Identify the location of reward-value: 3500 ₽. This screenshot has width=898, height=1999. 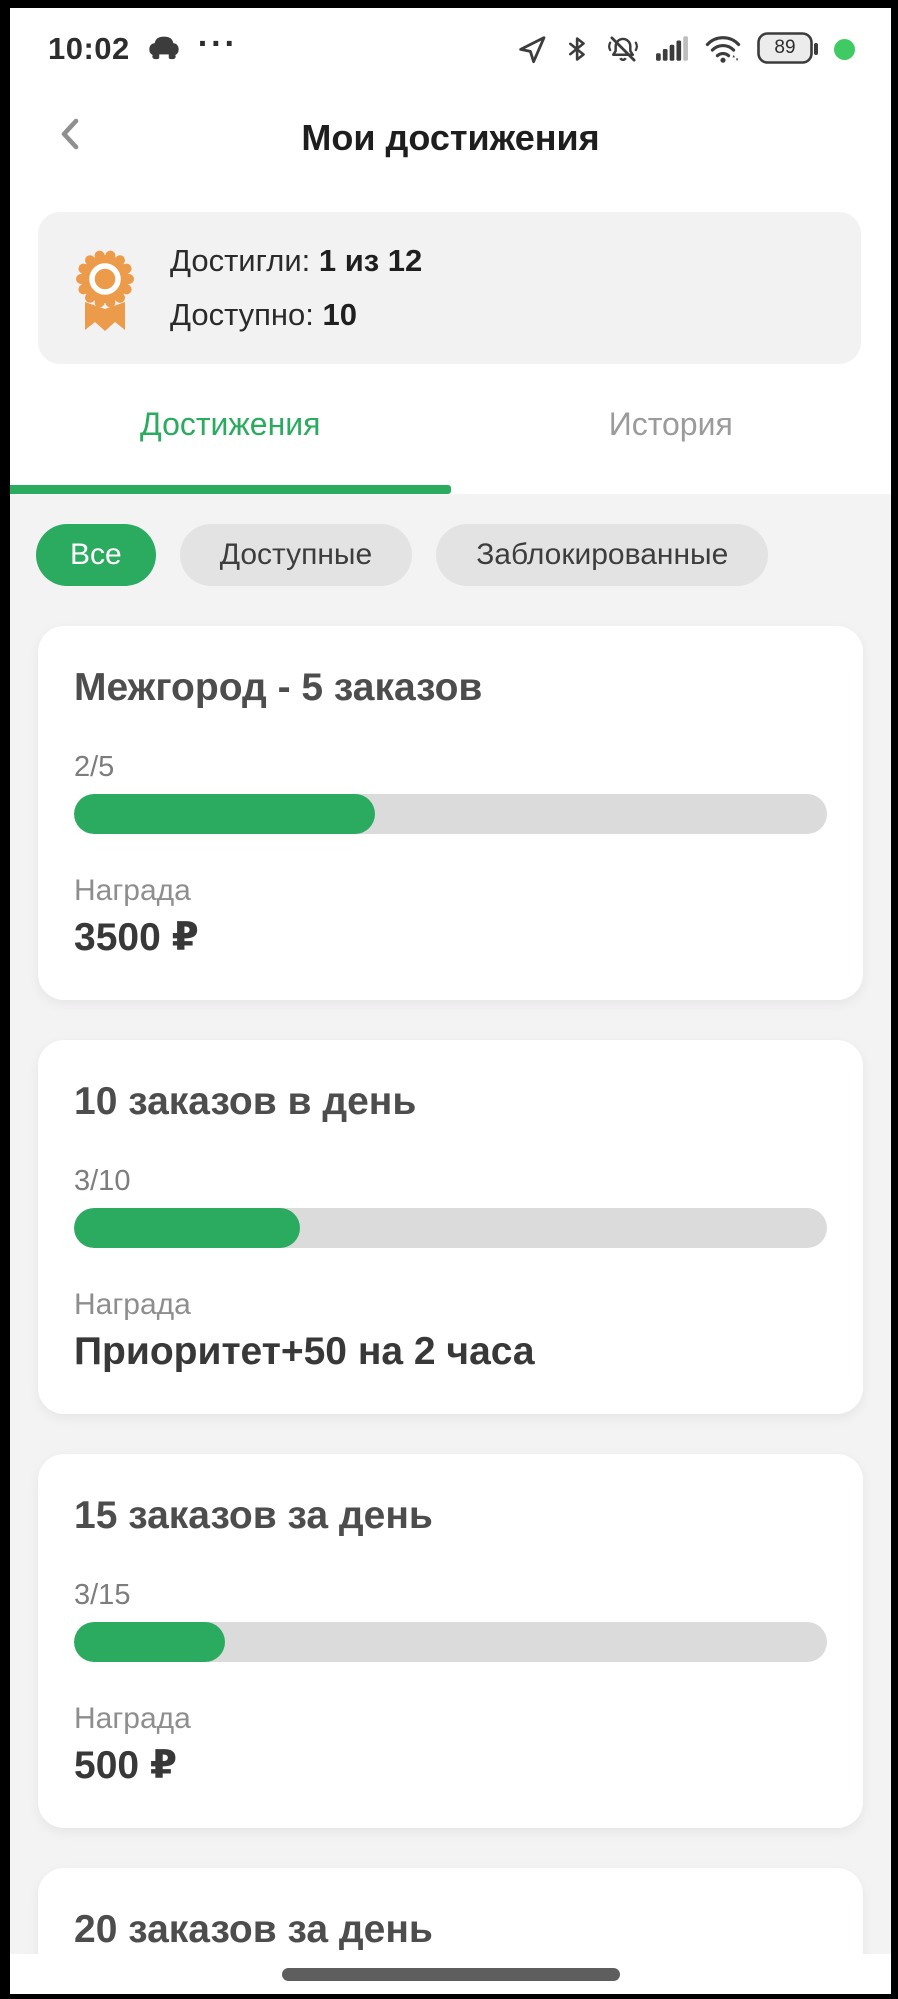
(136, 937).